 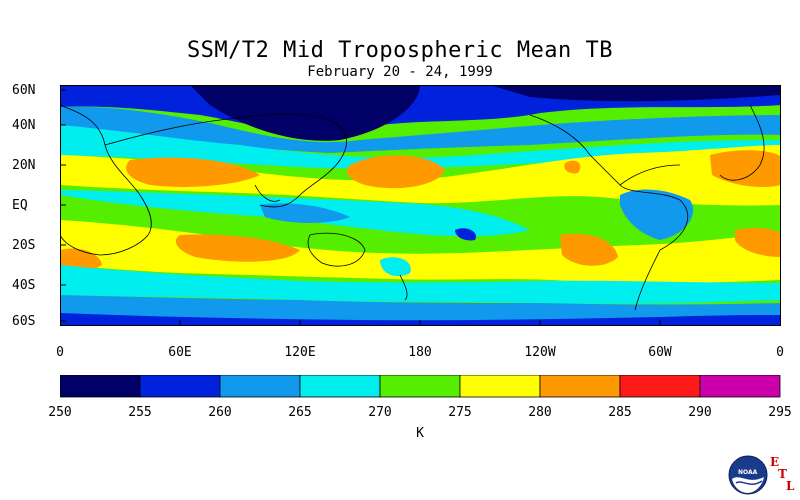 What do you see at coordinates (24, 245) in the screenshot?
I see `lat-label-20s: 20S` at bounding box center [24, 245].